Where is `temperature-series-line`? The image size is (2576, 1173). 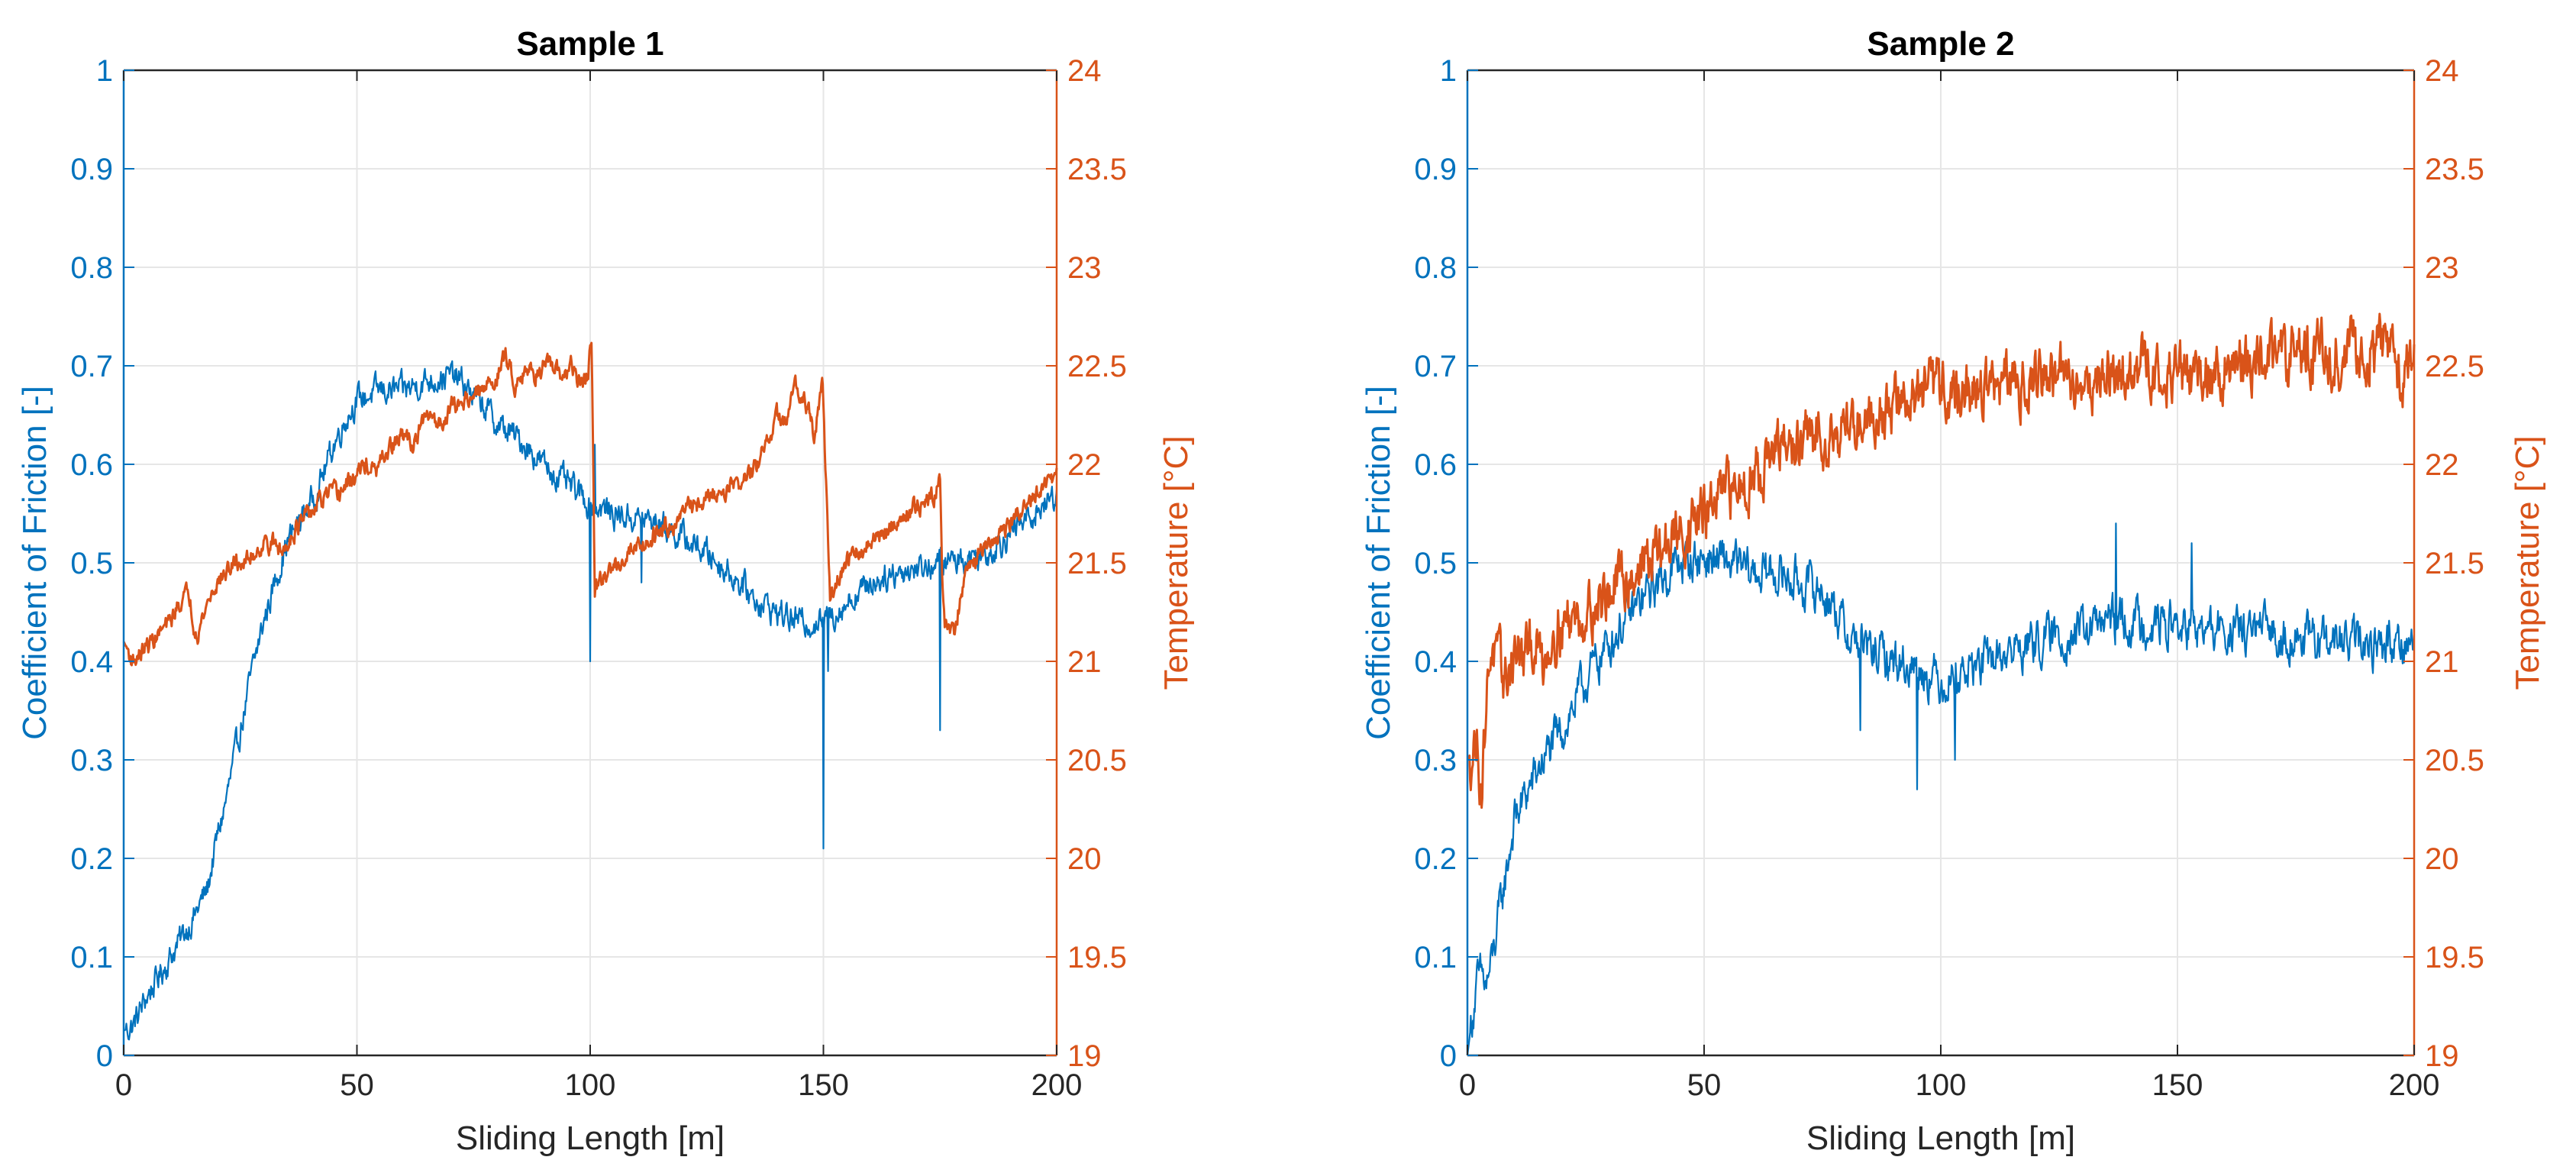 temperature-series-line is located at coordinates (590, 504).